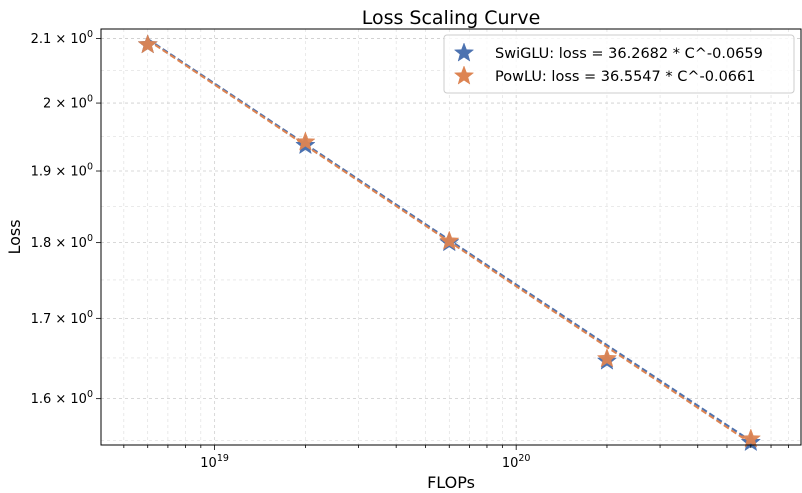 The height and width of the screenshot is (493, 802). Describe the element at coordinates (62, 318) in the screenshot. I see `y-tick-label: 1.7 × 100` at that location.